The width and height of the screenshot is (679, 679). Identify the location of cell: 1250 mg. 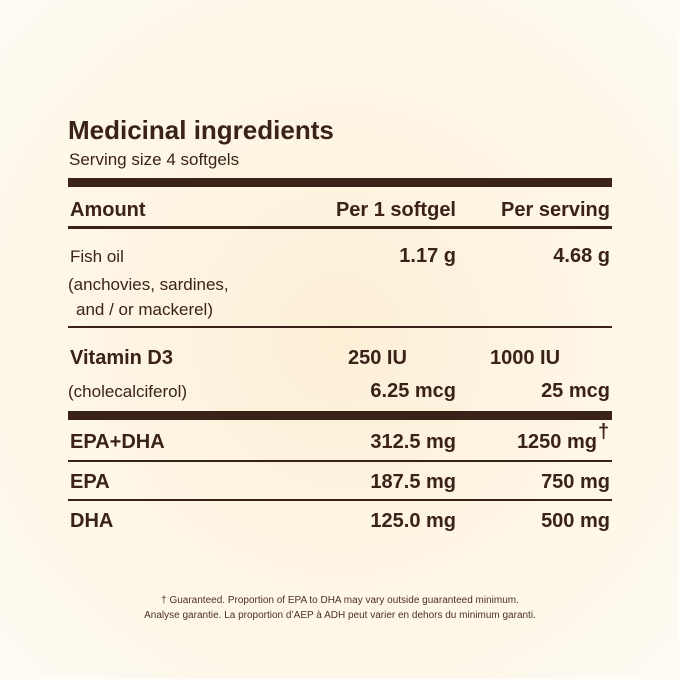
(557, 442).